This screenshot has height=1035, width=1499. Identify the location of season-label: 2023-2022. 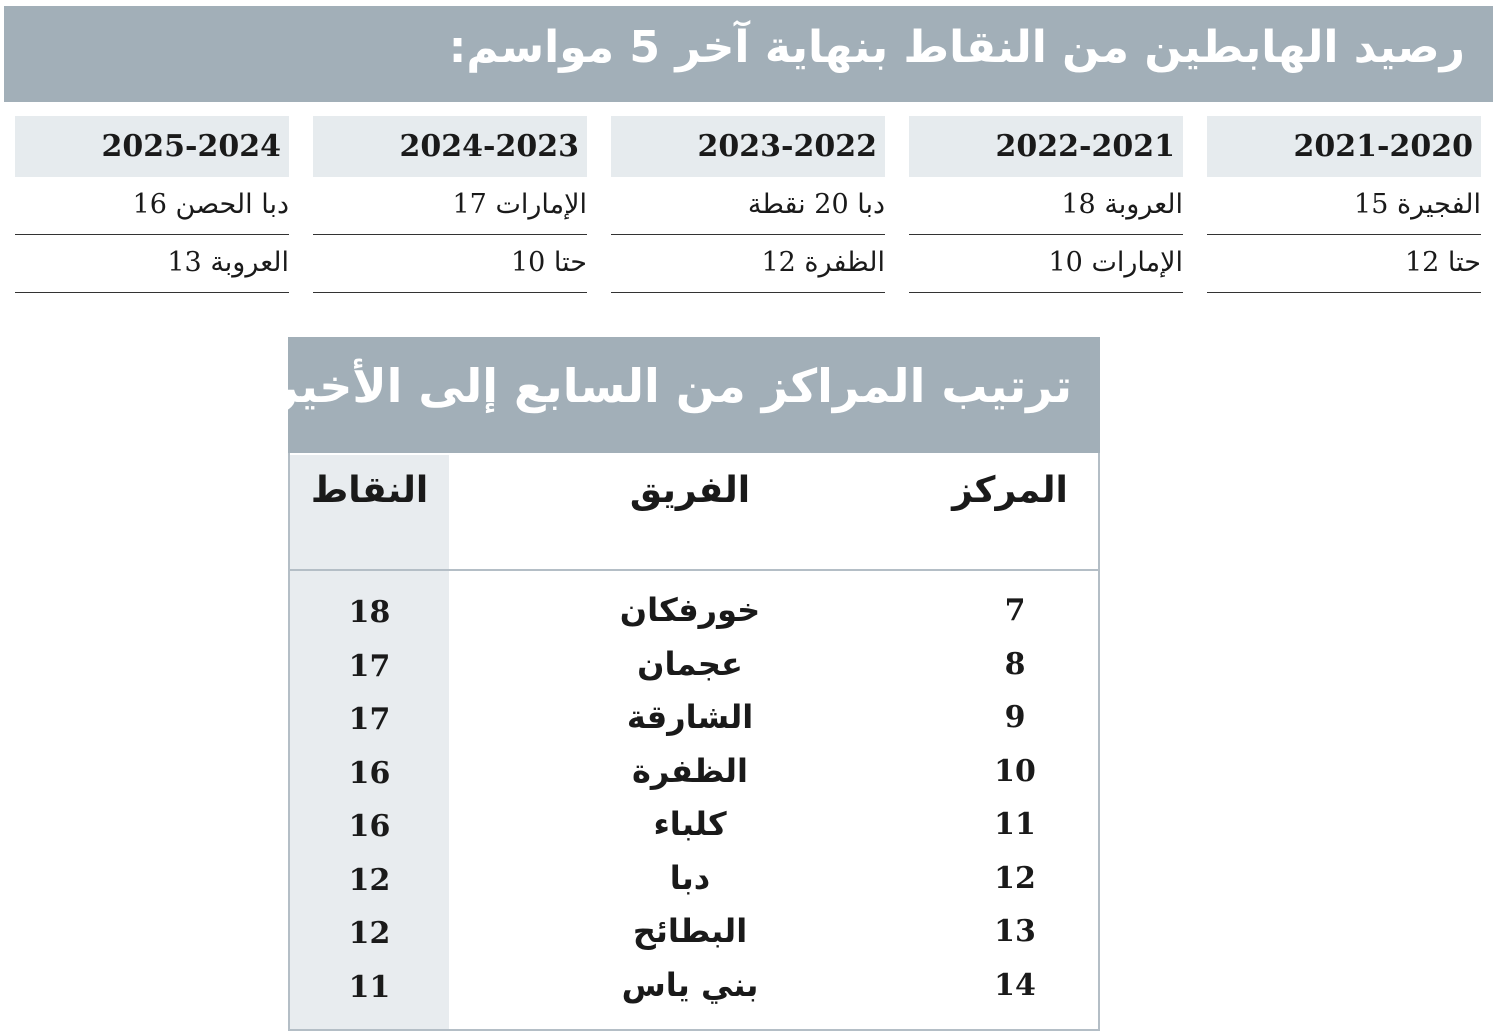
(748, 146).